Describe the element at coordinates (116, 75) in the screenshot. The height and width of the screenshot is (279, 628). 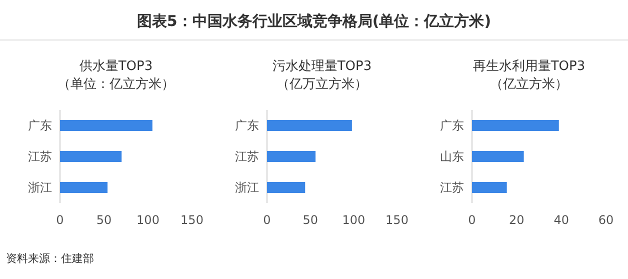
I see `chart-title: 供水量TOP3 （单位：亿立方米）` at that location.